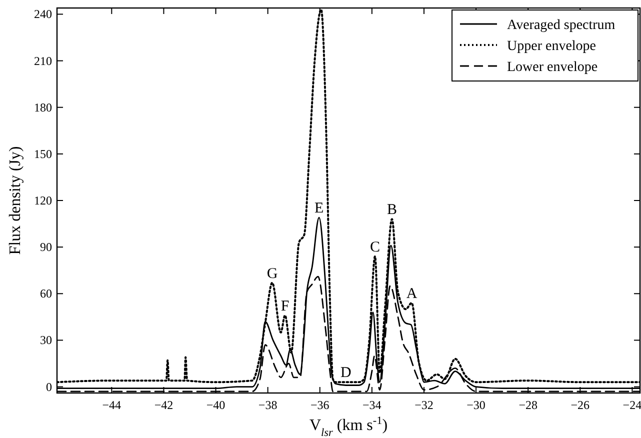 The height and width of the screenshot is (438, 641). Describe the element at coordinates (285, 306) in the screenshot. I see `annotation: F` at that location.